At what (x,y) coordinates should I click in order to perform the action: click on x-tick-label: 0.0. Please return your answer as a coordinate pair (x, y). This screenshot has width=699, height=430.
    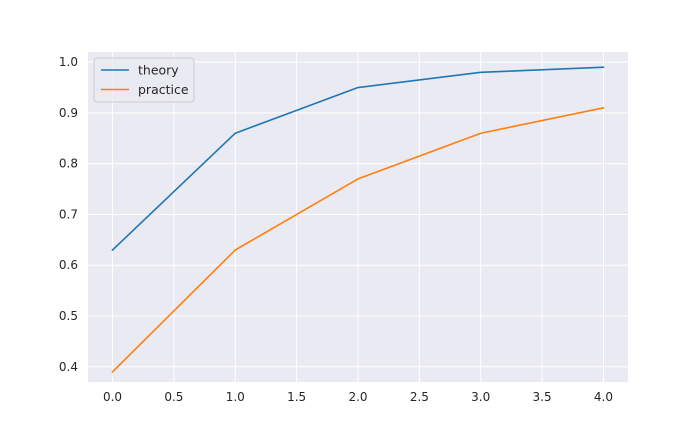
    Looking at the image, I should click on (112, 397).